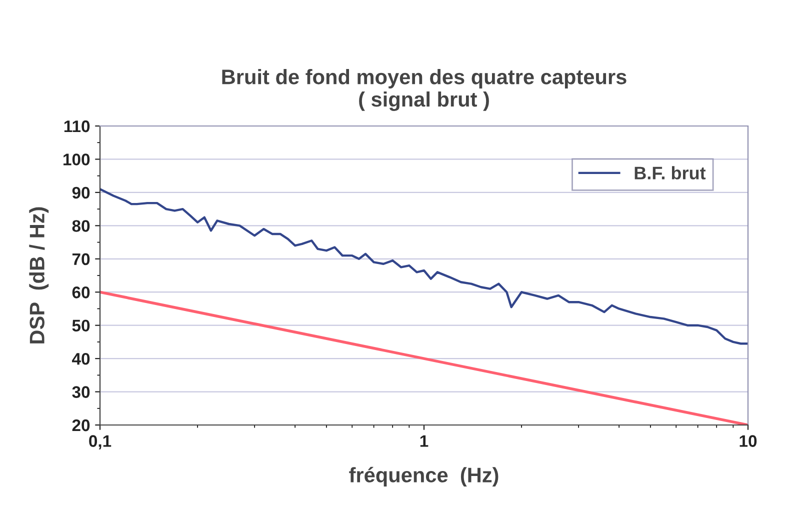 This screenshot has width=803, height=530. What do you see at coordinates (748, 441) in the screenshot?
I see `x-tick-label: 10` at bounding box center [748, 441].